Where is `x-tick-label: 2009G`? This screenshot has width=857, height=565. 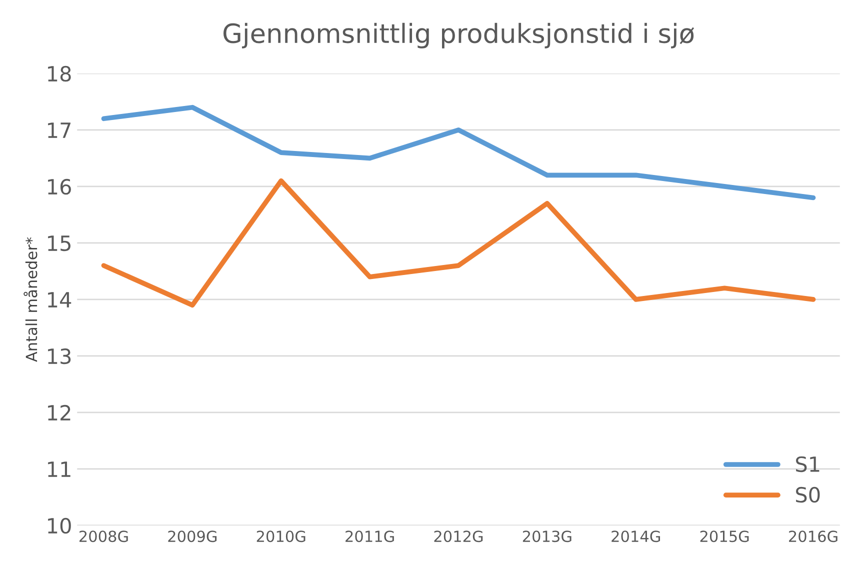 x-tick-label: 2009G is located at coordinates (192, 536).